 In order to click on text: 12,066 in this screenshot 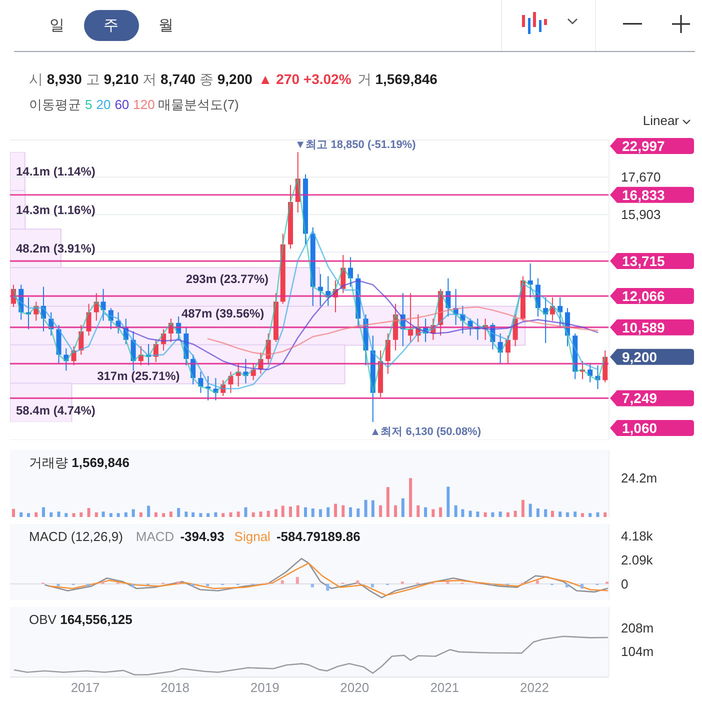, I will do `click(644, 296)`.